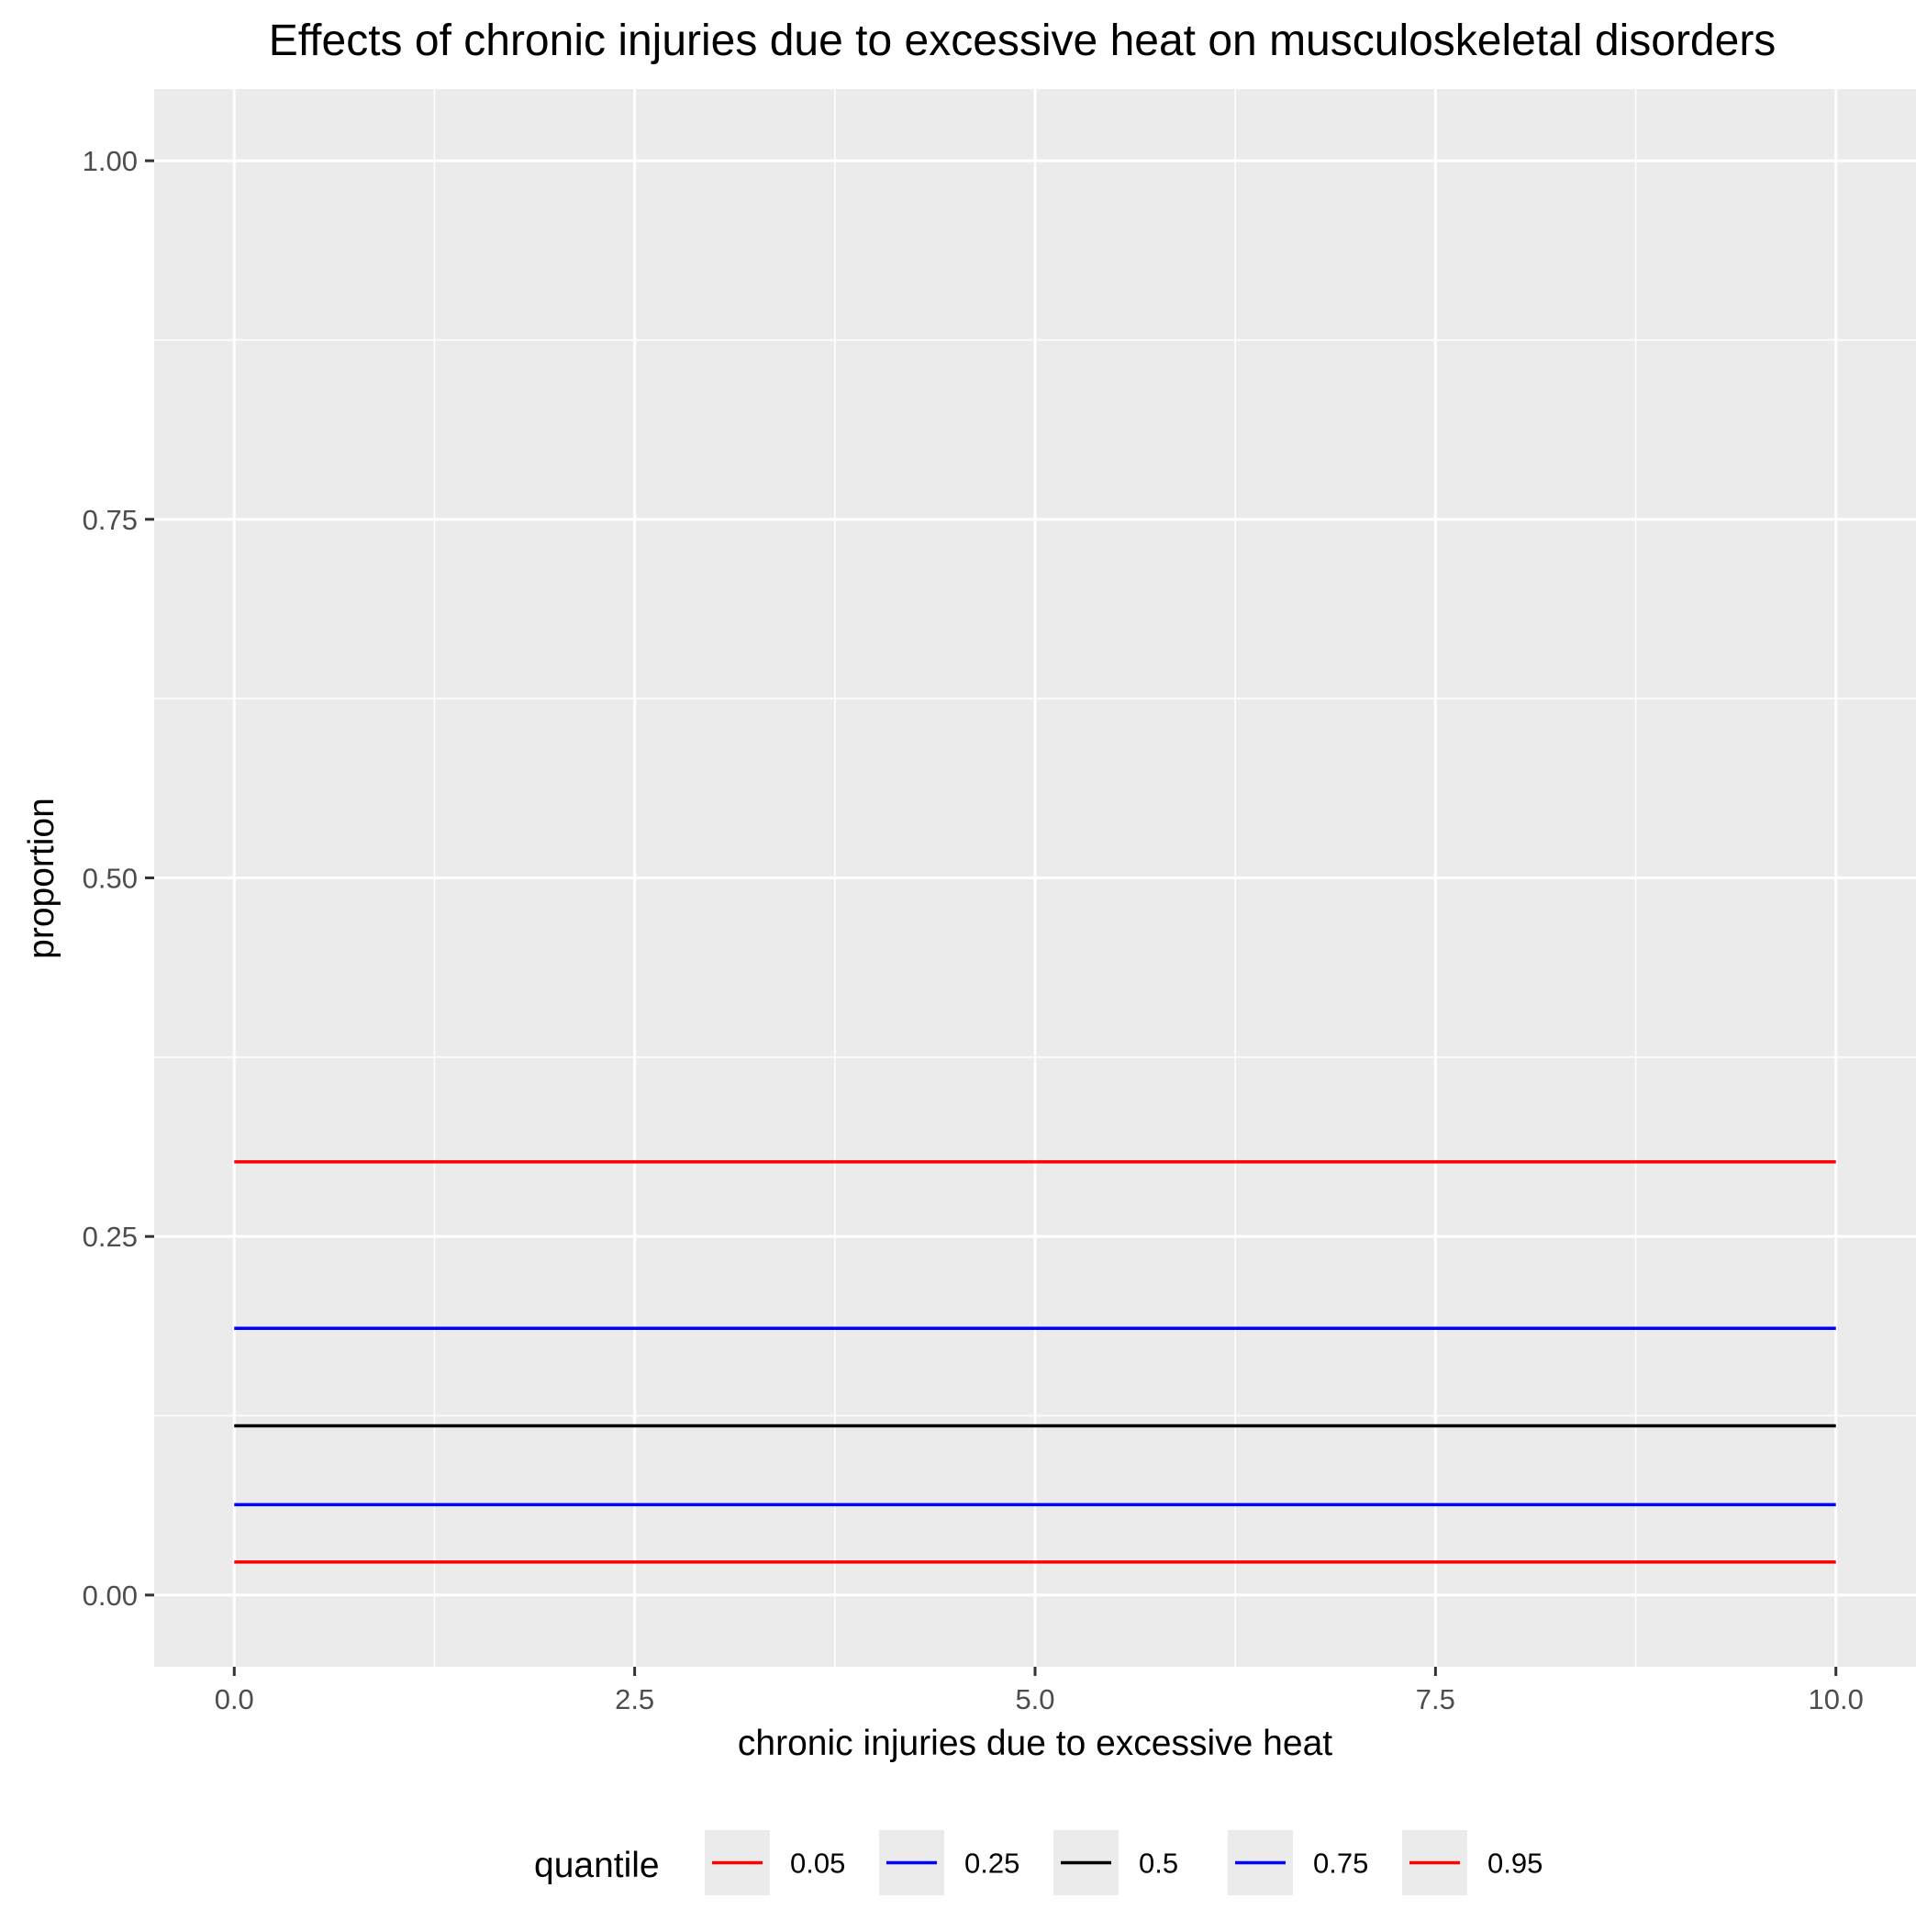 This screenshot has width=1927, height=1932. I want to click on y-tick-label: 0.25, so click(110, 1237).